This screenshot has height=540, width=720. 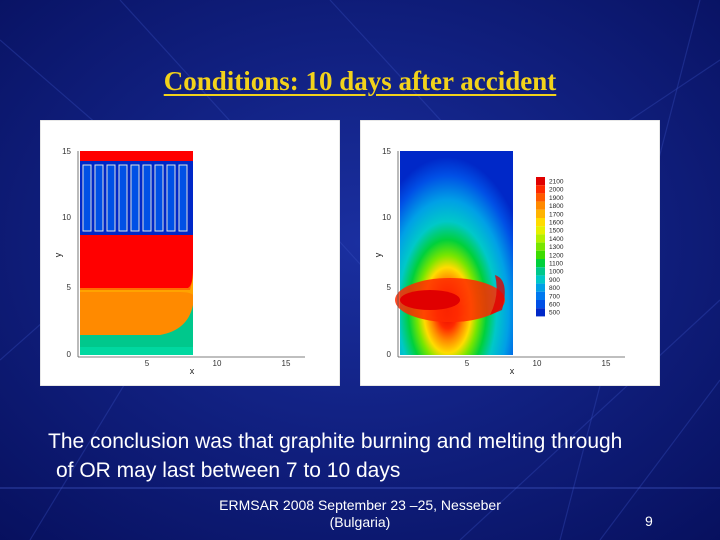 What do you see at coordinates (554, 296) in the screenshot?
I see `legend-label: 700` at bounding box center [554, 296].